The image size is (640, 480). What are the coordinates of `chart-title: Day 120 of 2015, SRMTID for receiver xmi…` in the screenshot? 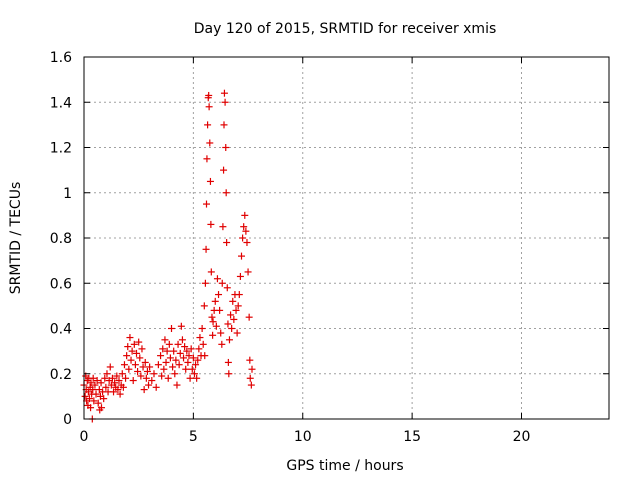 It's located at (345, 29).